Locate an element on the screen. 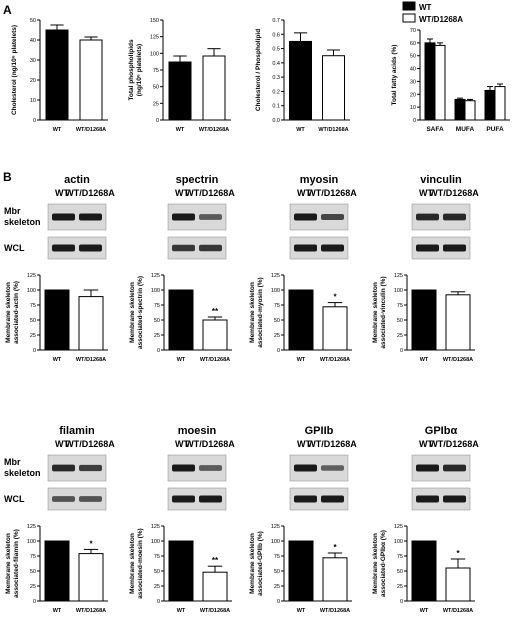 This screenshot has width=520, height=629. ratio-y-tick-label: 0.3 is located at coordinates (276, 78).